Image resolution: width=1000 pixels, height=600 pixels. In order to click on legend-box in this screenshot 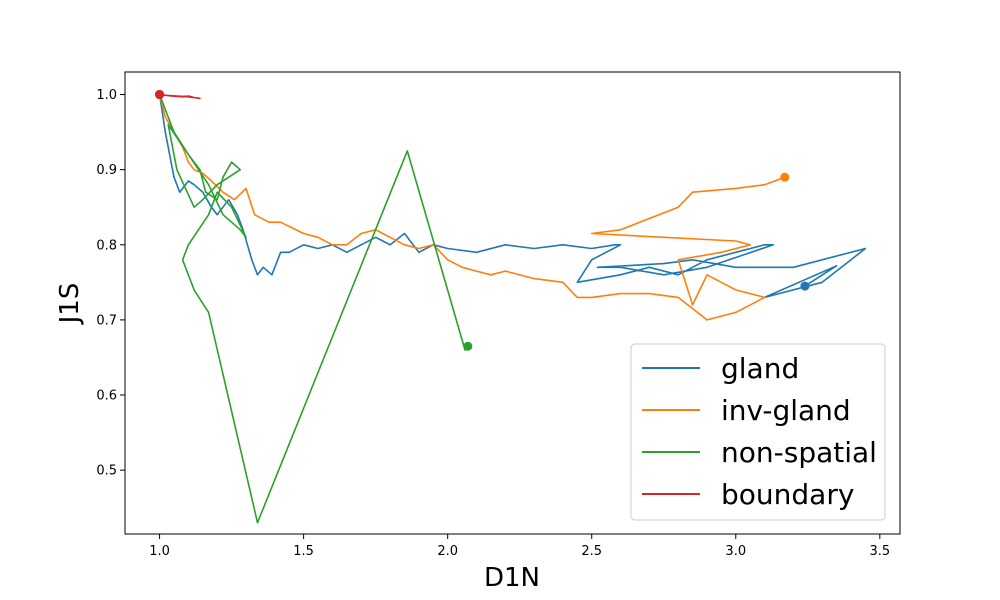, I will do `click(758, 432)`.